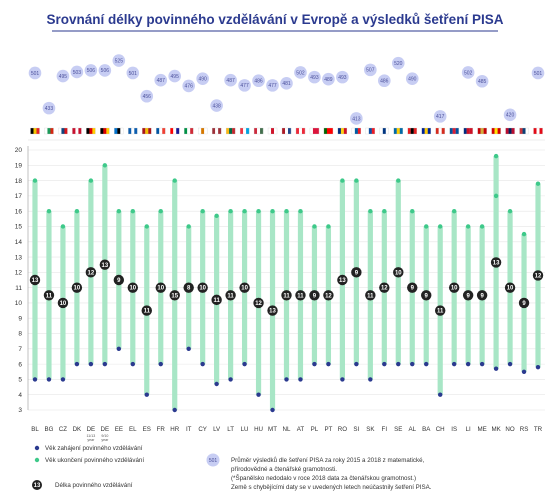 This screenshot has height=502, width=550. What do you see at coordinates (272, 429) in the screenshot?
I see `category-label: MT` at bounding box center [272, 429].